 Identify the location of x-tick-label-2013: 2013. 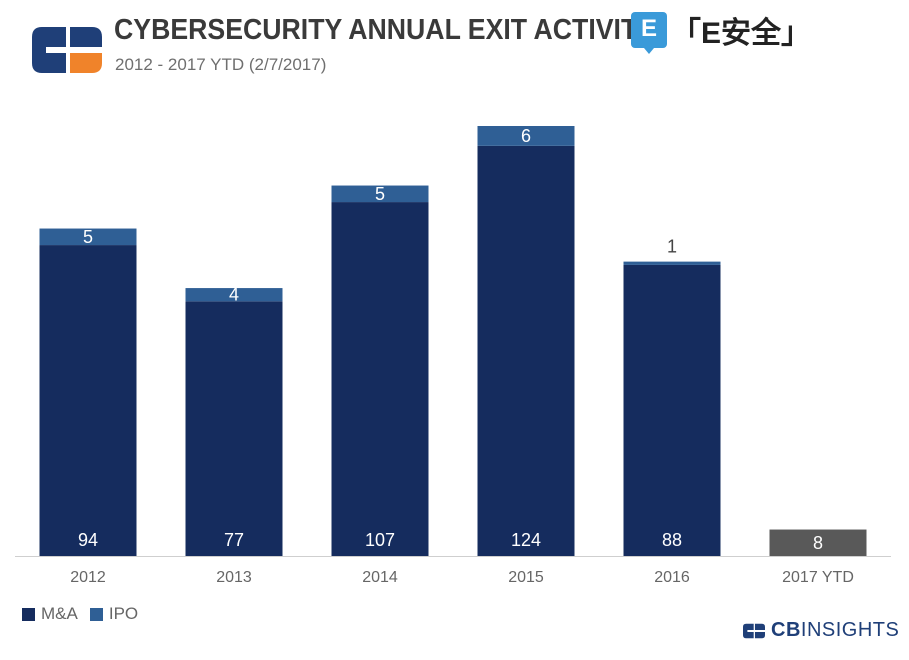
(234, 577).